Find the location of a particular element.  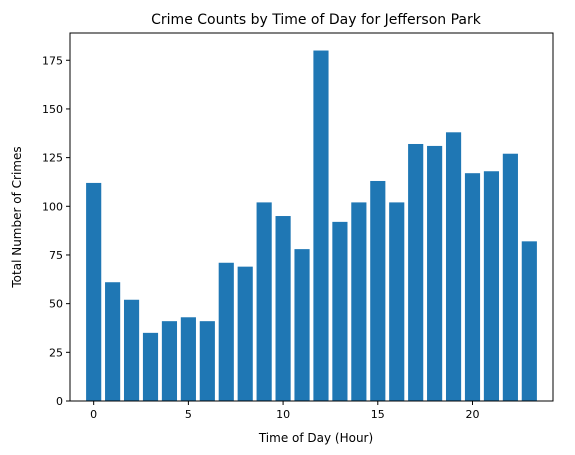

y-tick-label: 100 is located at coordinates (52, 206).